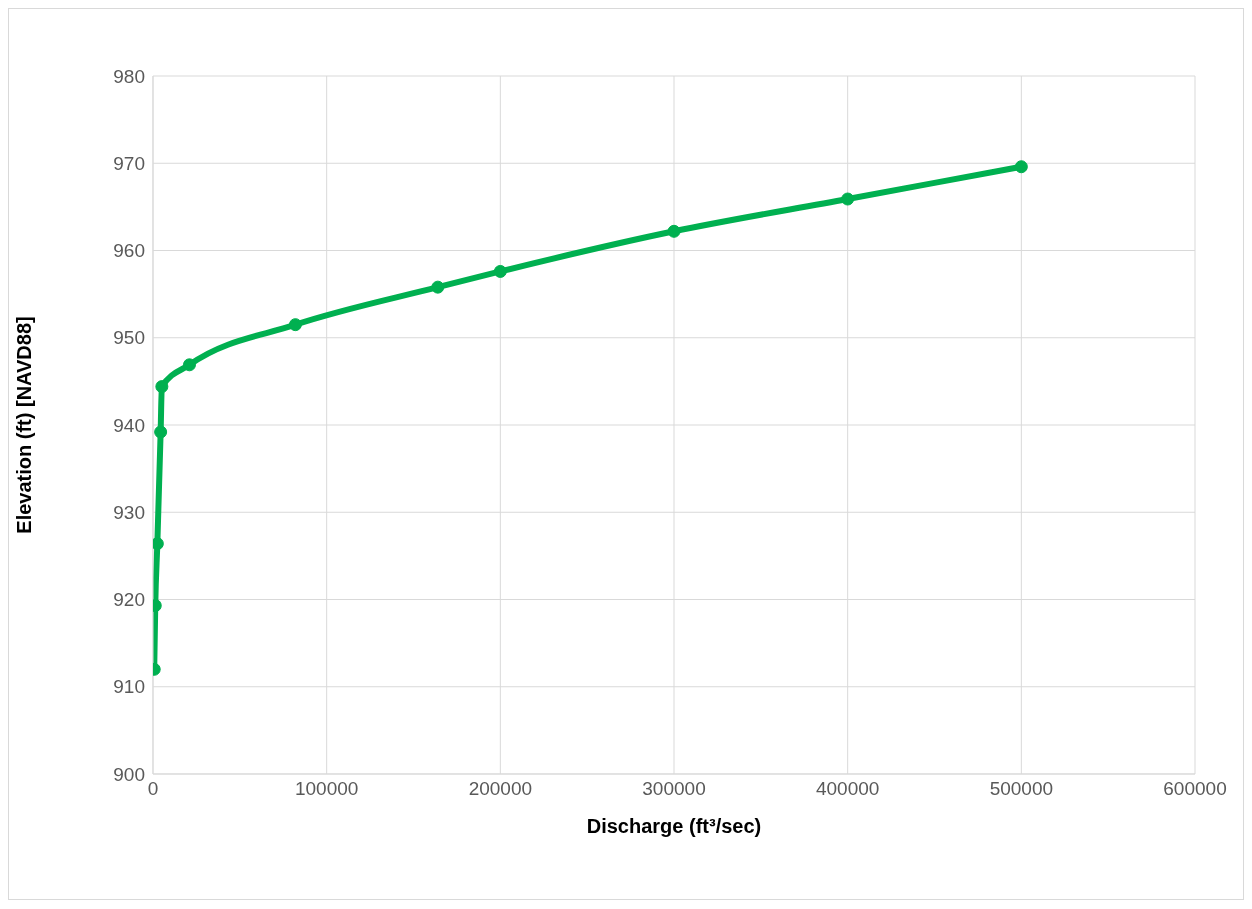  Describe the element at coordinates (674, 789) in the screenshot. I see `x-tick-label: 300000` at that location.